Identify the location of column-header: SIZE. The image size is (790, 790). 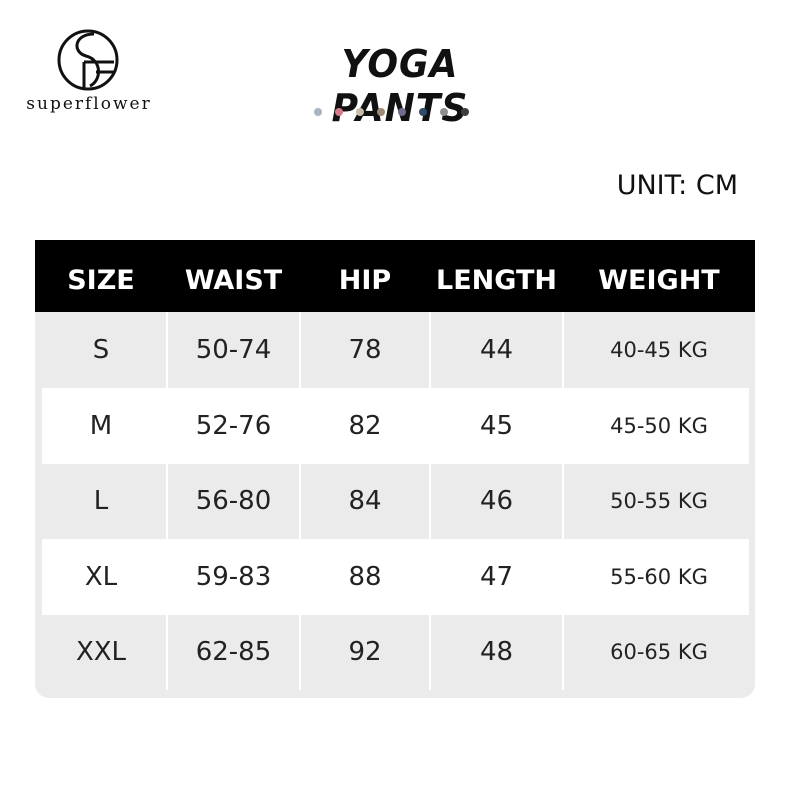
(101, 280).